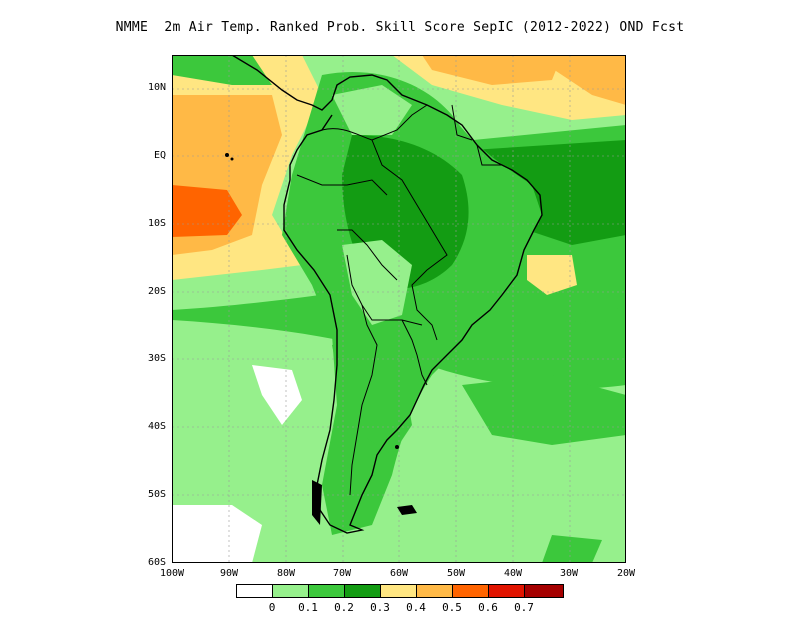 The height and width of the screenshot is (618, 800). Describe the element at coordinates (308, 607) in the screenshot. I see `legend-tick-1: 0.1` at that location.